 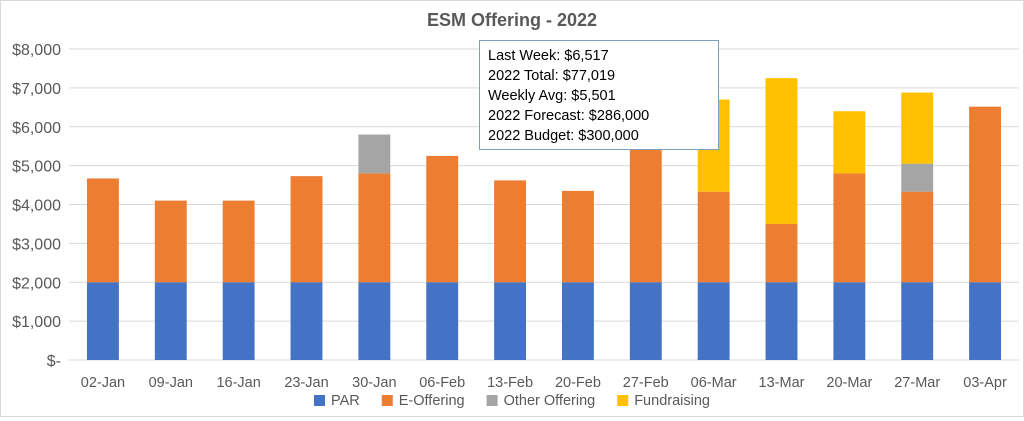 What do you see at coordinates (103, 383) in the screenshot?
I see `x-tick-label: 02-Jan` at bounding box center [103, 383].